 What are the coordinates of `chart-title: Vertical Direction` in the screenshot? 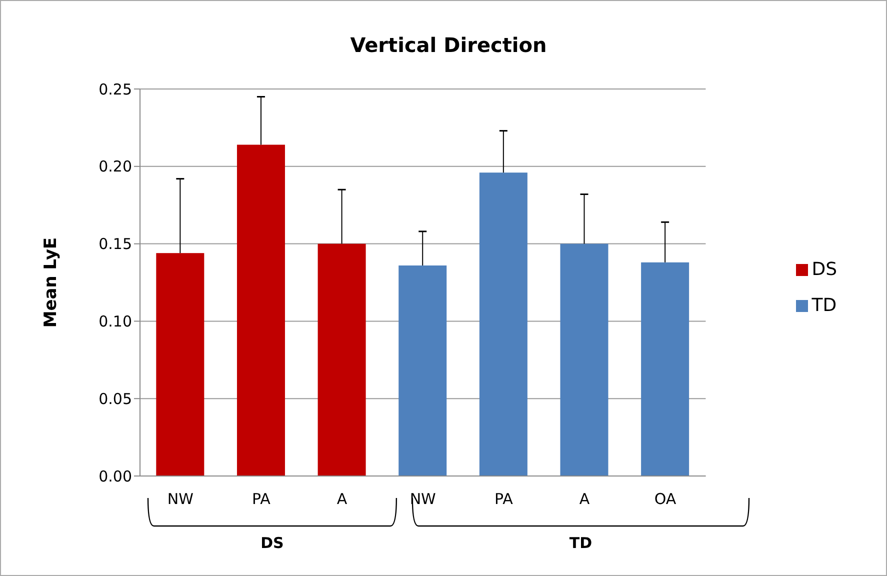 It's located at (448, 45).